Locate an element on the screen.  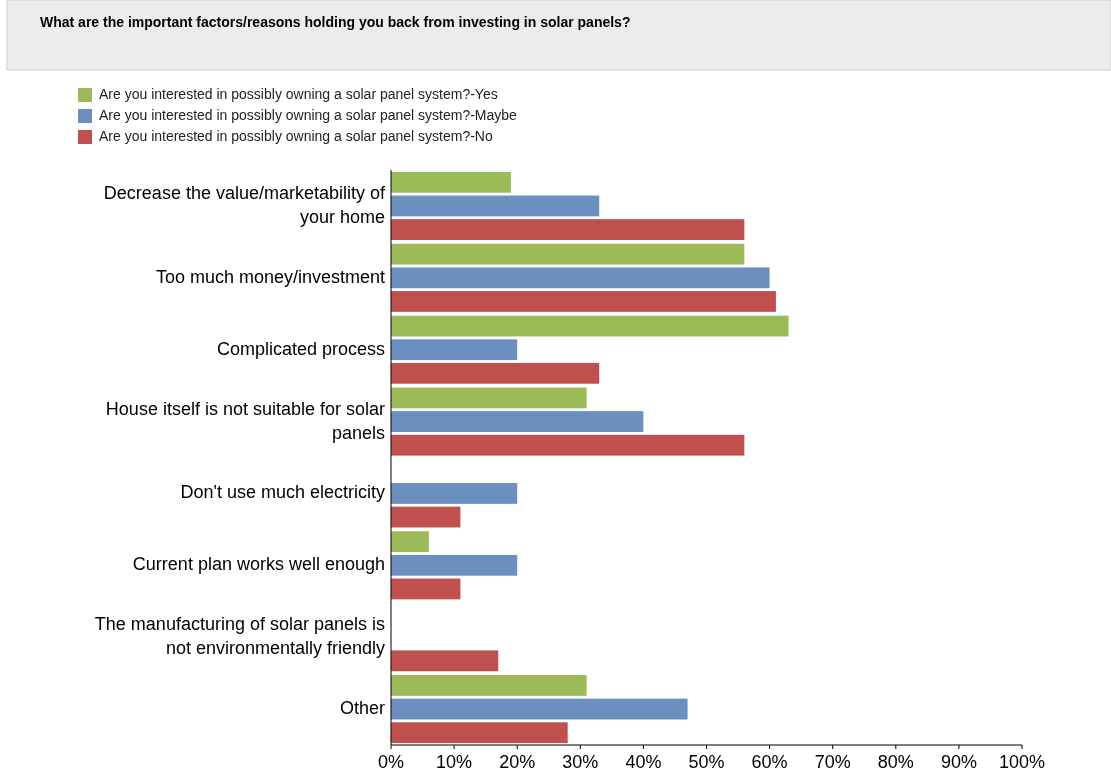
x-tick-label: 20% is located at coordinates (517, 761).